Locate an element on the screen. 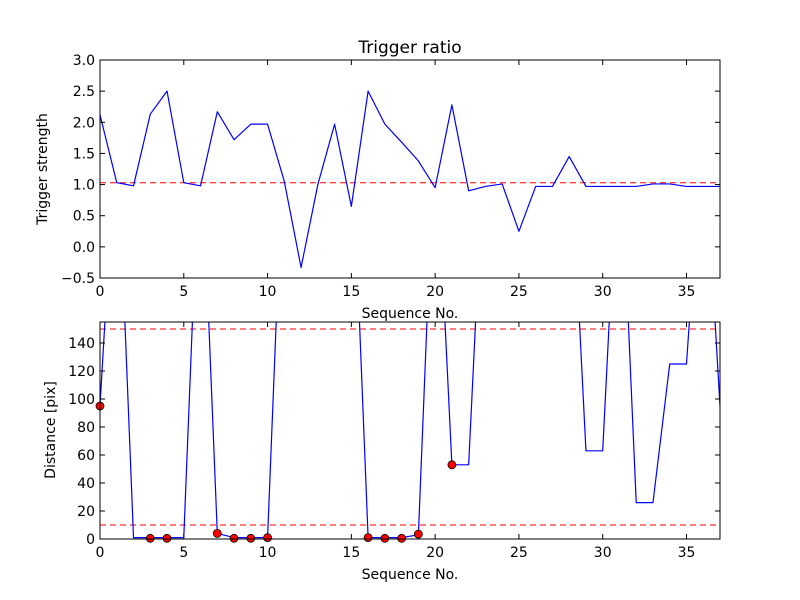 The height and width of the screenshot is (600, 800). y-tick-label: 0 is located at coordinates (90, 540).